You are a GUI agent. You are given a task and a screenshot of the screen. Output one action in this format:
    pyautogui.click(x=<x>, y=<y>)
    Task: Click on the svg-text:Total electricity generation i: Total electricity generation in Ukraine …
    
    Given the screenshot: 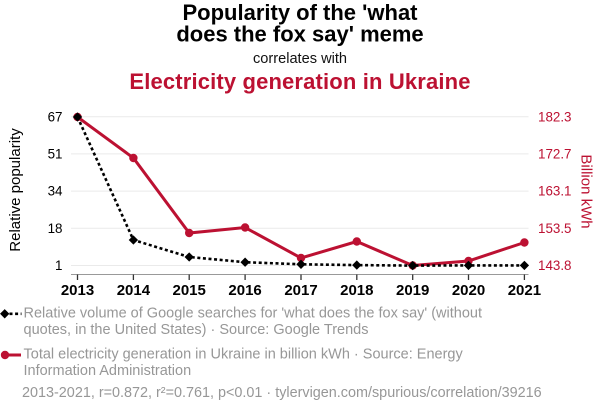 What is the action you would take?
    pyautogui.click(x=244, y=355)
    